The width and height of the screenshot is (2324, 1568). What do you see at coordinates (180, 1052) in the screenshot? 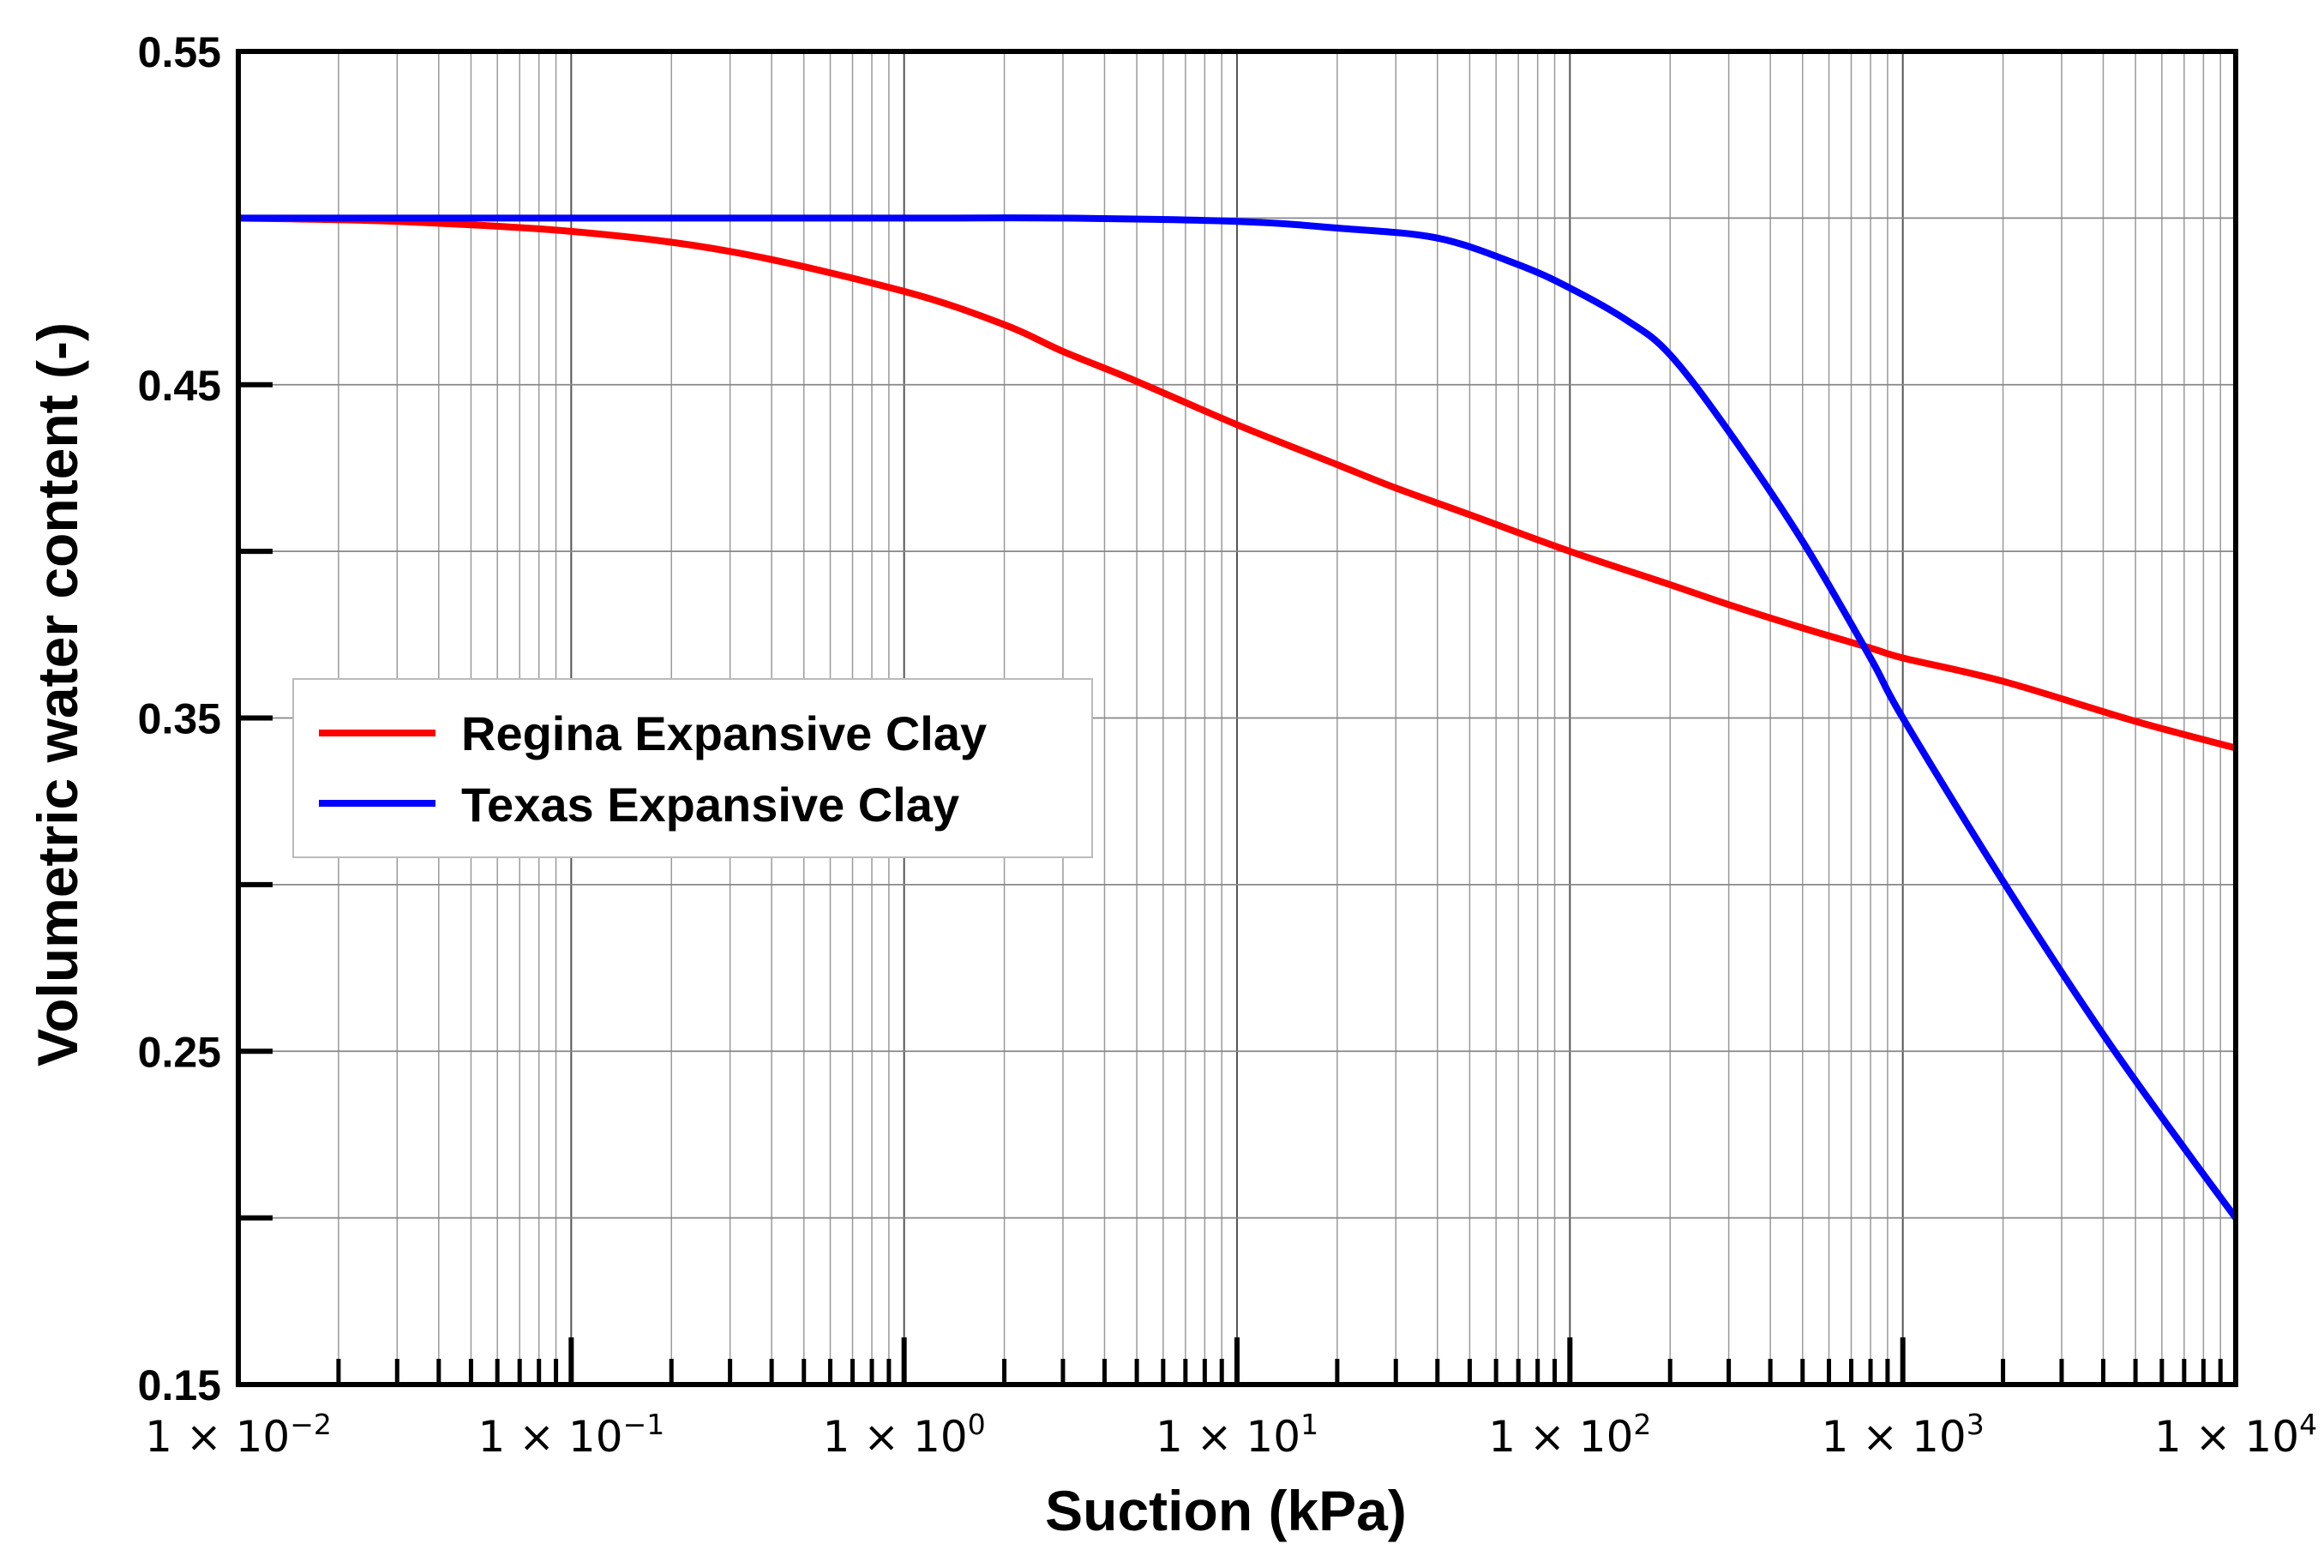
I see `y-tick-label: 0.25` at bounding box center [180, 1052].